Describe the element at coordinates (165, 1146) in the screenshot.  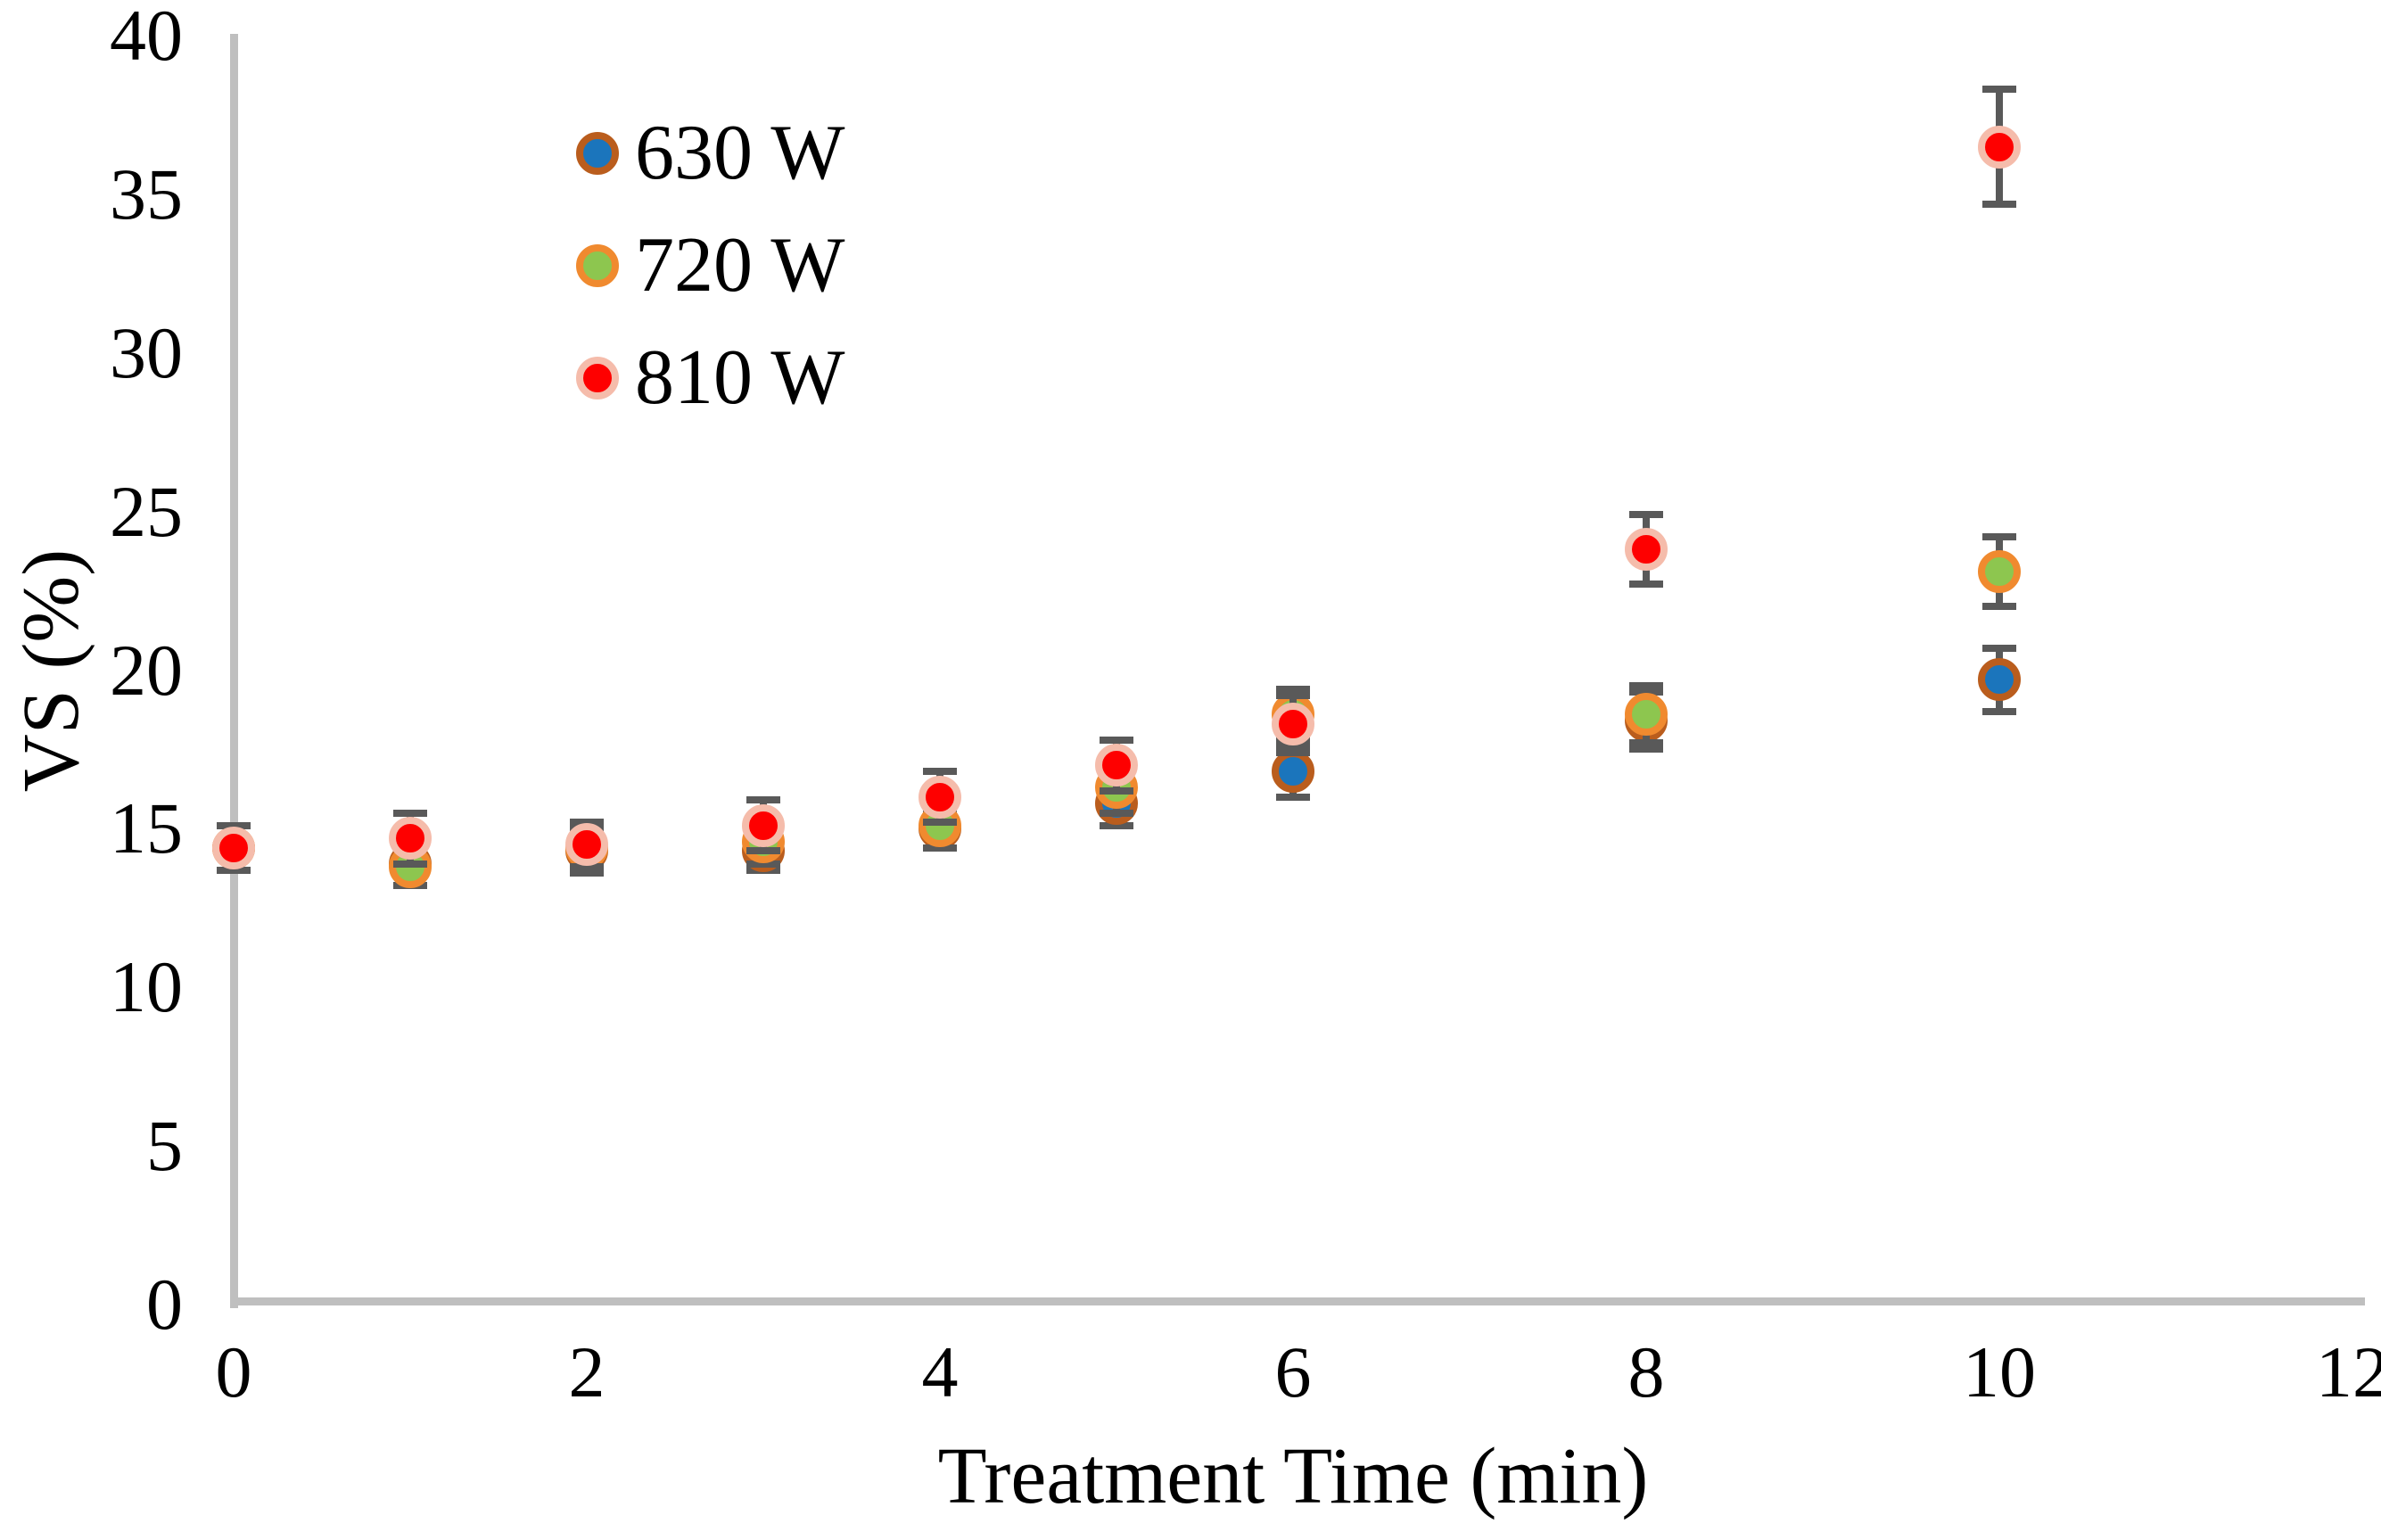
I see `y-tick-label: 5` at that location.